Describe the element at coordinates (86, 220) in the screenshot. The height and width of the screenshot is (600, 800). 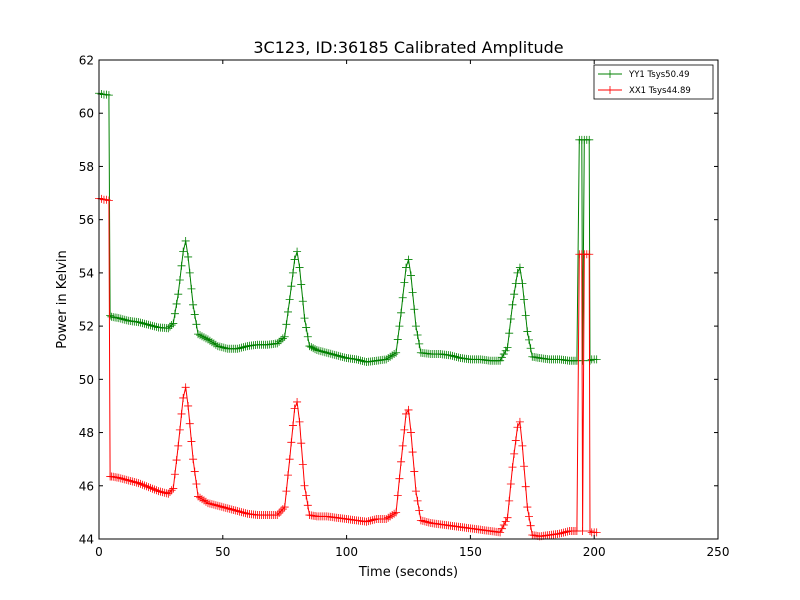
I see `y-tick-label: 56` at that location.